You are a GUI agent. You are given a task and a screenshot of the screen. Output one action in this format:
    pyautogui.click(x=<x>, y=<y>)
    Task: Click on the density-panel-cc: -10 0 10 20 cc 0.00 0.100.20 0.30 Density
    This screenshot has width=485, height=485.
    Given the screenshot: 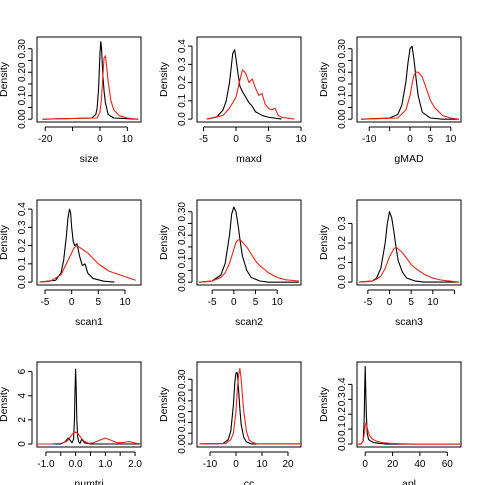 What is the action you would take?
    pyautogui.click(x=230, y=423)
    